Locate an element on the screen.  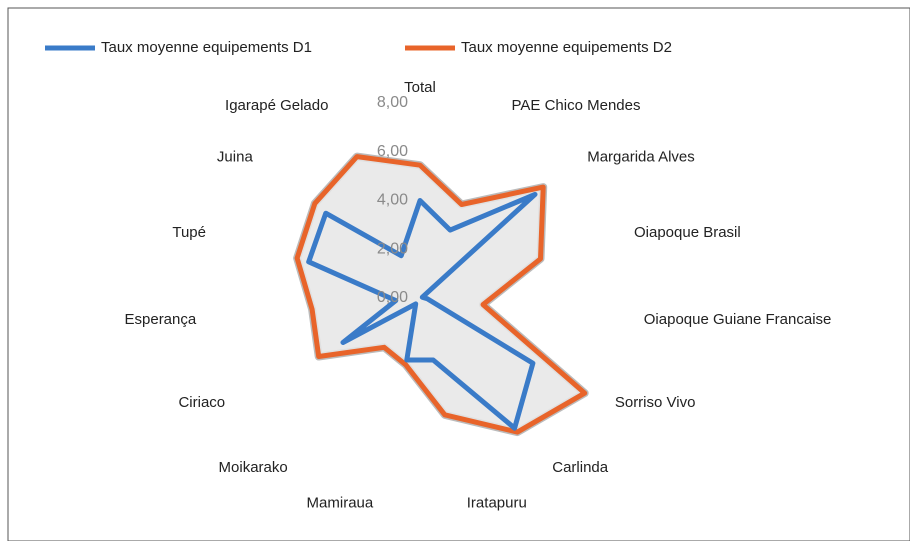
category-label: Total is located at coordinates (420, 87).